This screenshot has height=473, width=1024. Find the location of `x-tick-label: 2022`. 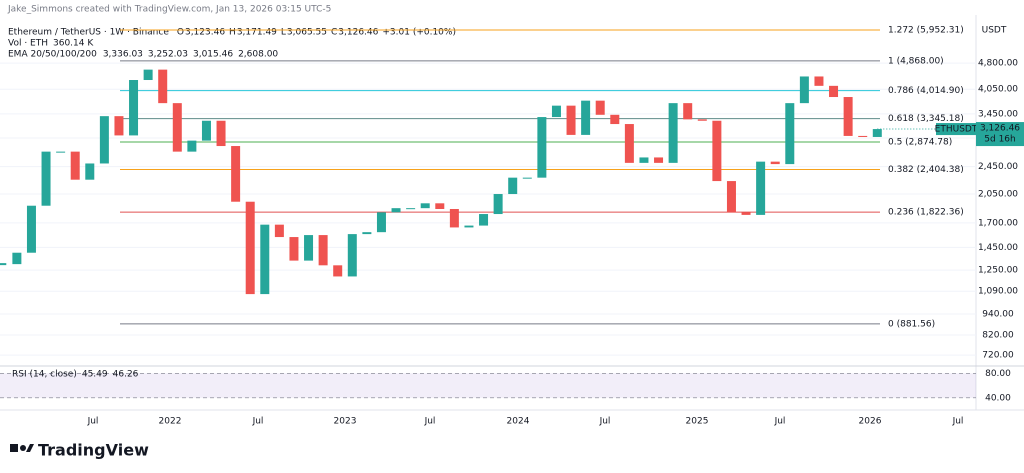

x-tick-label: 2022 is located at coordinates (170, 422).